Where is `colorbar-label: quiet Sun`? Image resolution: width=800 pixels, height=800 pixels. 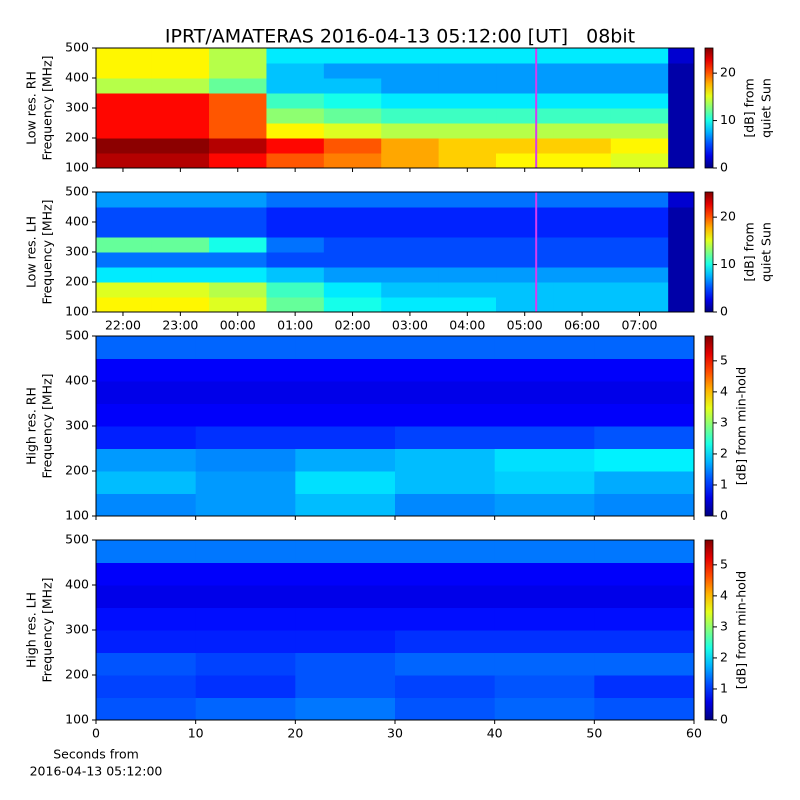 colorbar-label: quiet Sun is located at coordinates (766, 108).